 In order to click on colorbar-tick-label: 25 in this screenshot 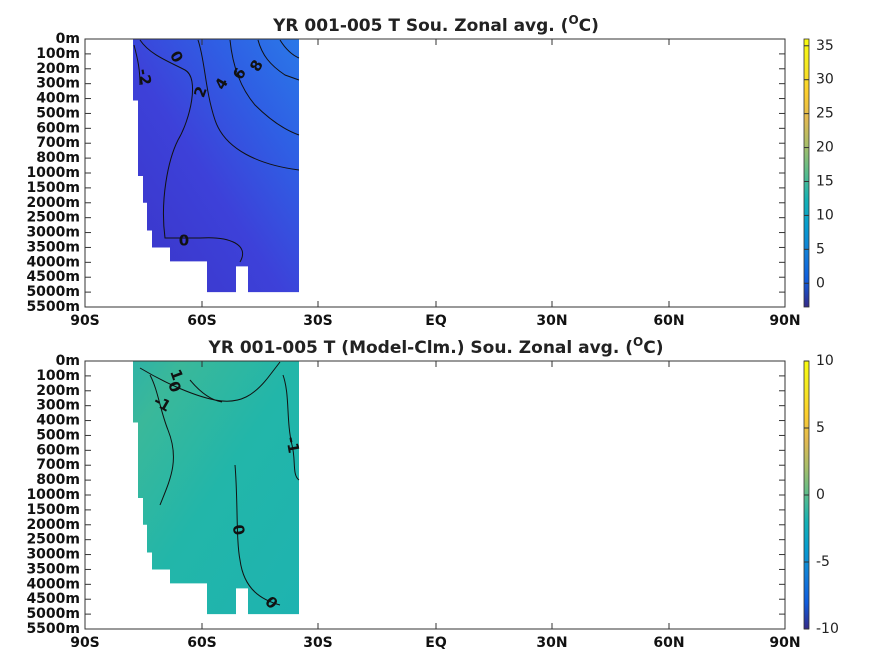, I will do `click(825, 114)`.